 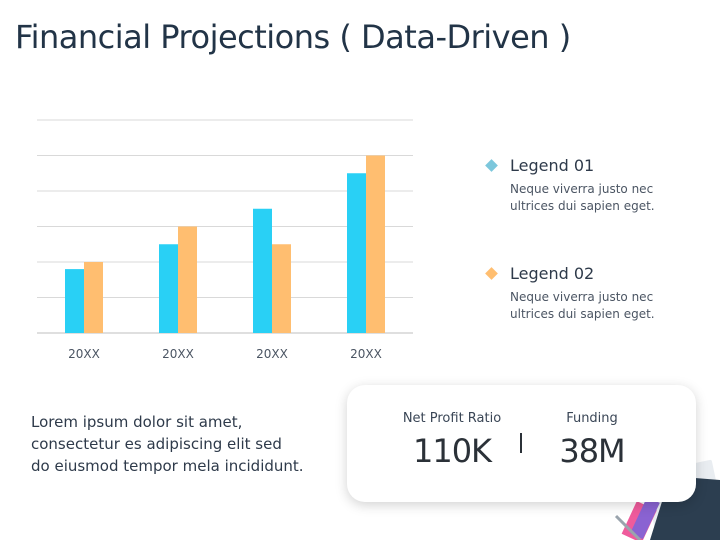 What do you see at coordinates (137, 422) in the screenshot?
I see `body-line: Lorem ipsum dolor sit amet,` at bounding box center [137, 422].